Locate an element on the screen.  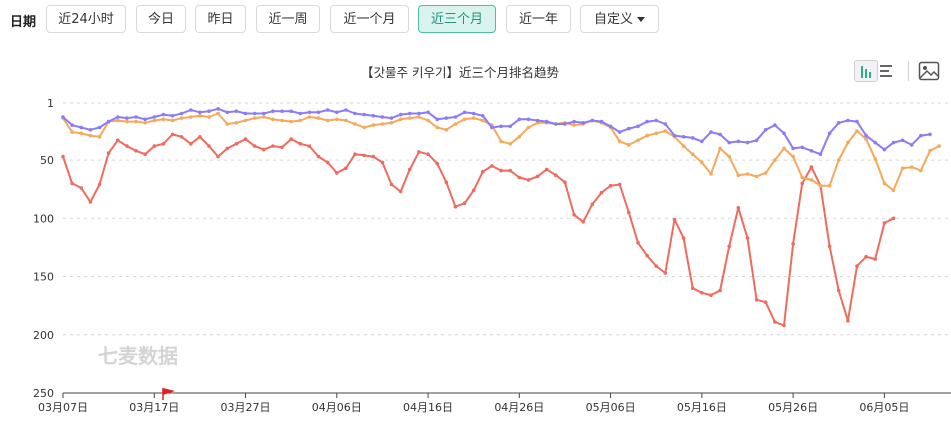
filter-24h-button: 近24小时 is located at coordinates (86, 19).